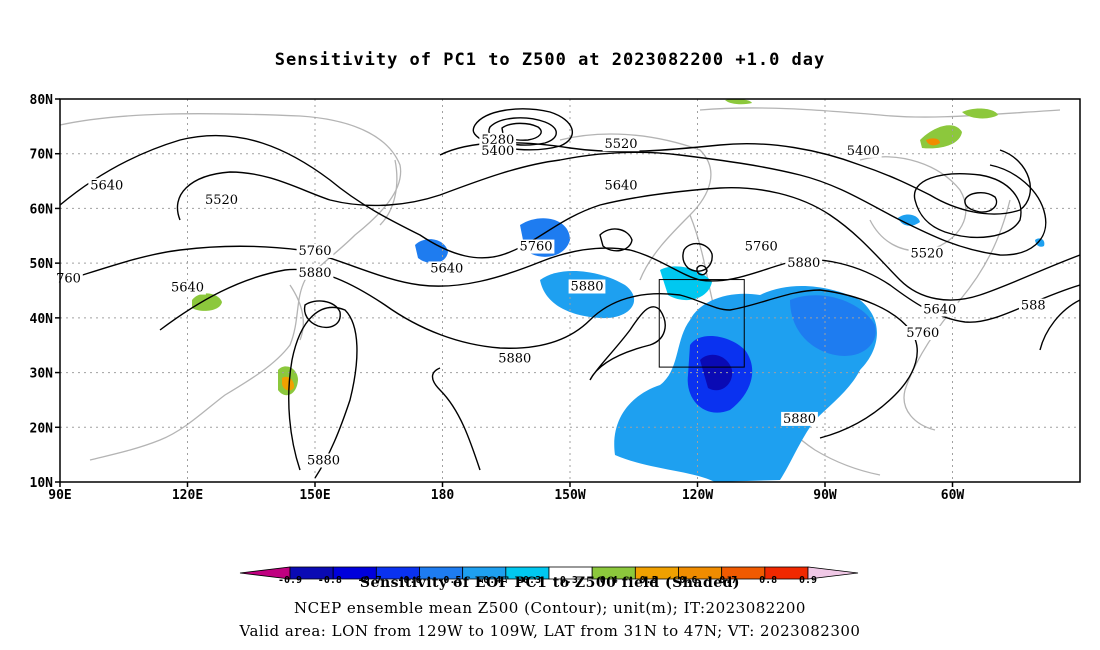  What do you see at coordinates (716, 372) in the screenshot?
I see `shade-main-core` at bounding box center [716, 372].